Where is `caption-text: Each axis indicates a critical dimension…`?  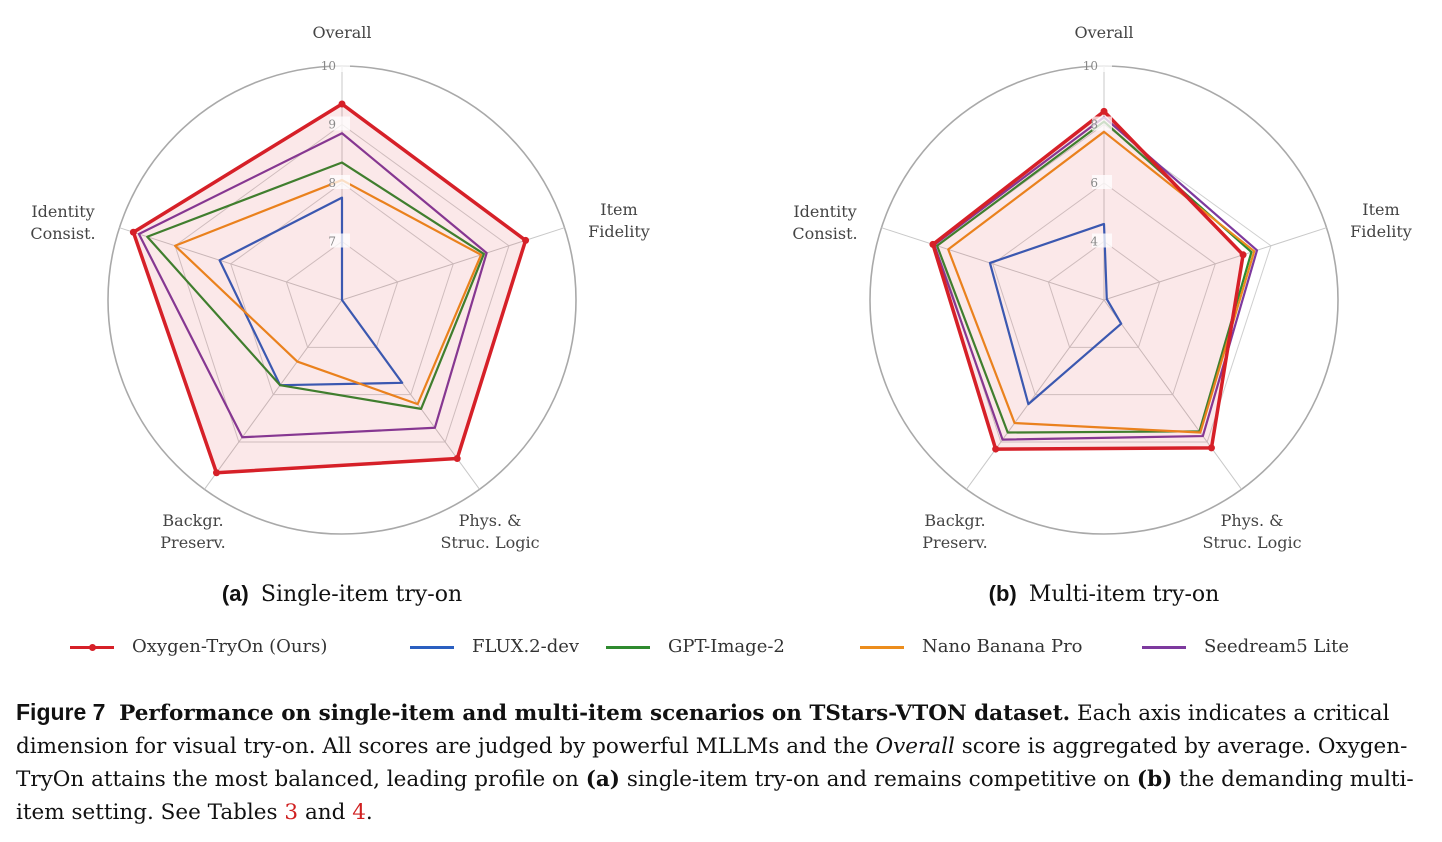
caption-text: Each axis indicates a critical dimension… is located at coordinates (703, 730).